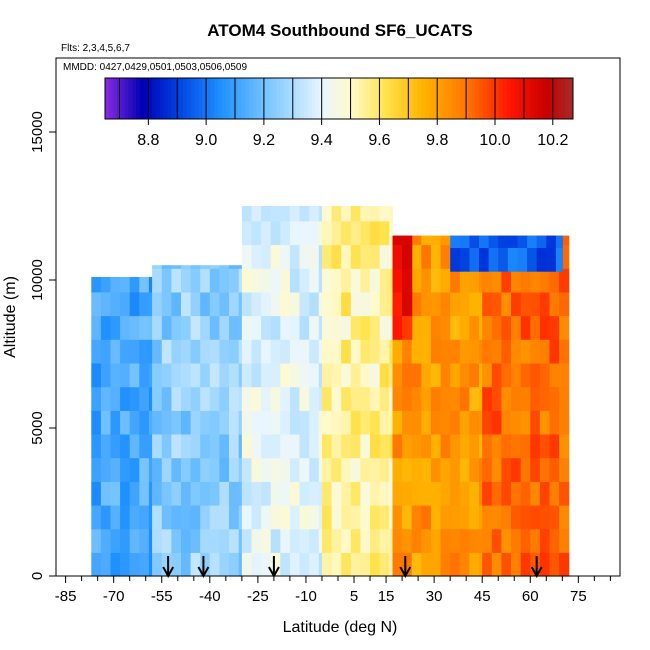 Image resolution: width=650 pixels, height=650 pixels. Describe the element at coordinates (322, 140) in the screenshot. I see `colorbar-tick-label: 9.4` at that location.